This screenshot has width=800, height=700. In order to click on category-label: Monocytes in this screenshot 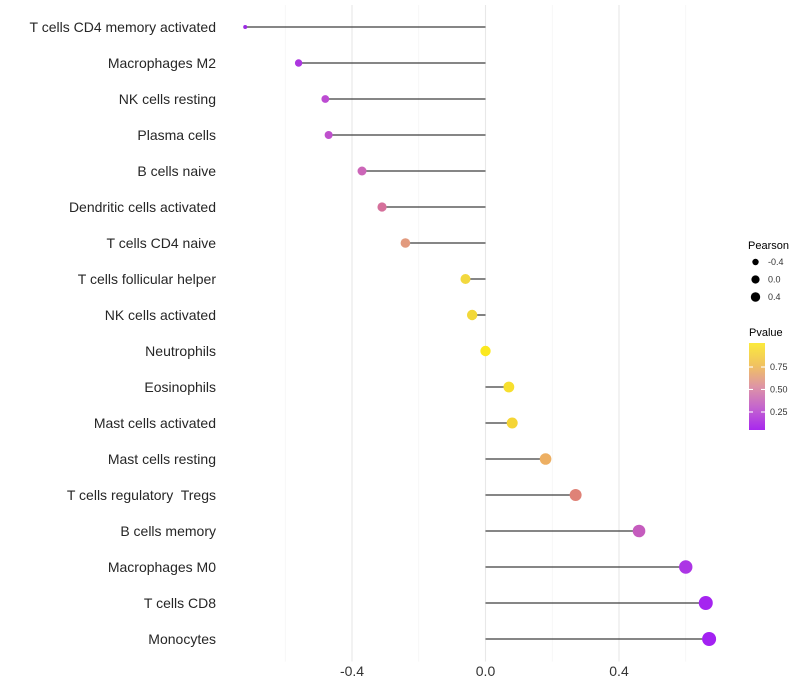, I will do `click(182, 639)`.